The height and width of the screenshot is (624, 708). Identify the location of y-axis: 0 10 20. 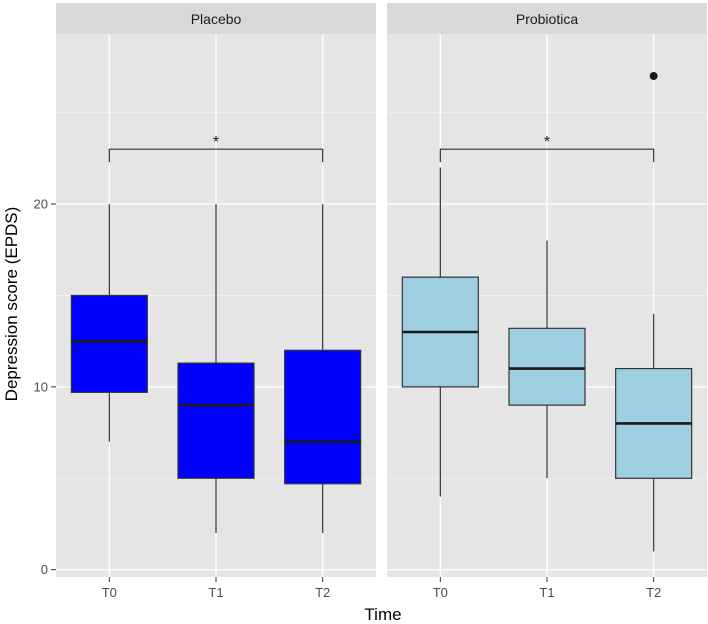
(45, 387).